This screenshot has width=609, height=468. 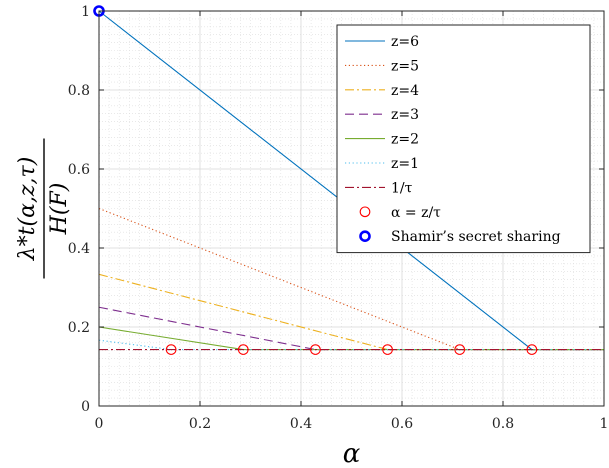 I want to click on y-axis-title-denominator: H(F), so click(x=59, y=209).